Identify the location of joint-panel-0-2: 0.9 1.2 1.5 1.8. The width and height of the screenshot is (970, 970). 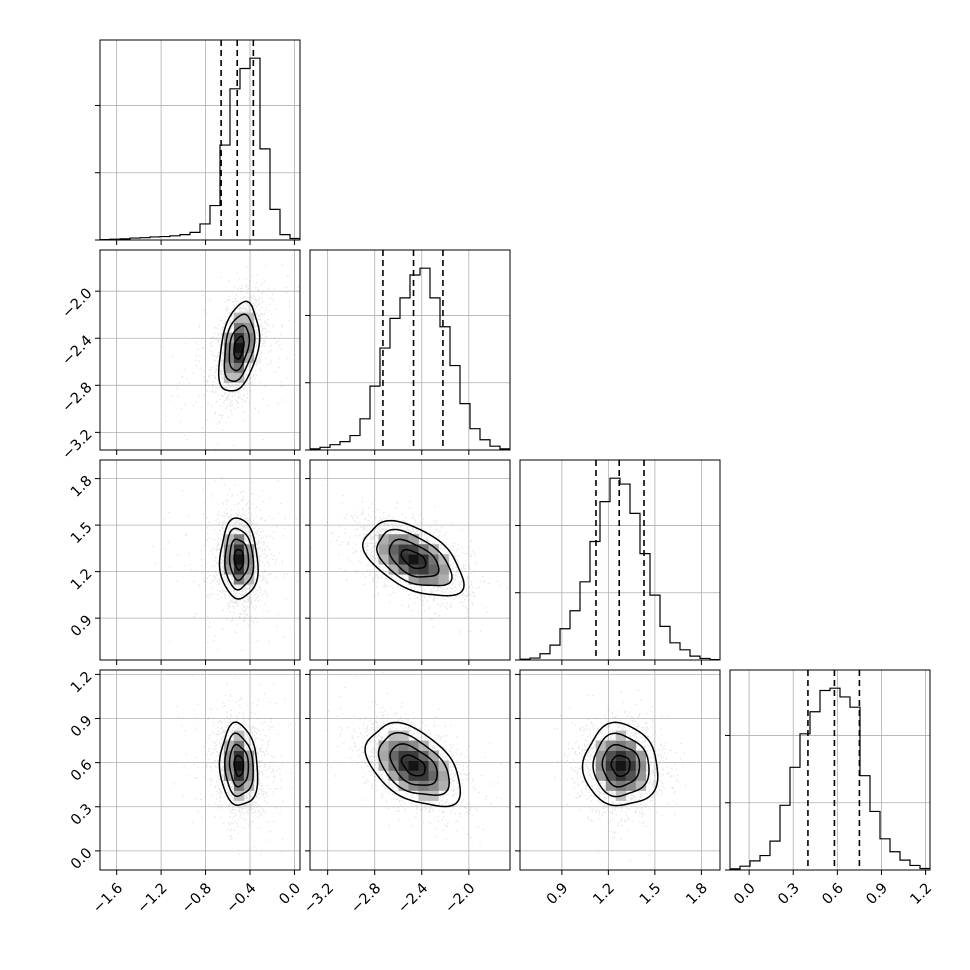
(184, 562).